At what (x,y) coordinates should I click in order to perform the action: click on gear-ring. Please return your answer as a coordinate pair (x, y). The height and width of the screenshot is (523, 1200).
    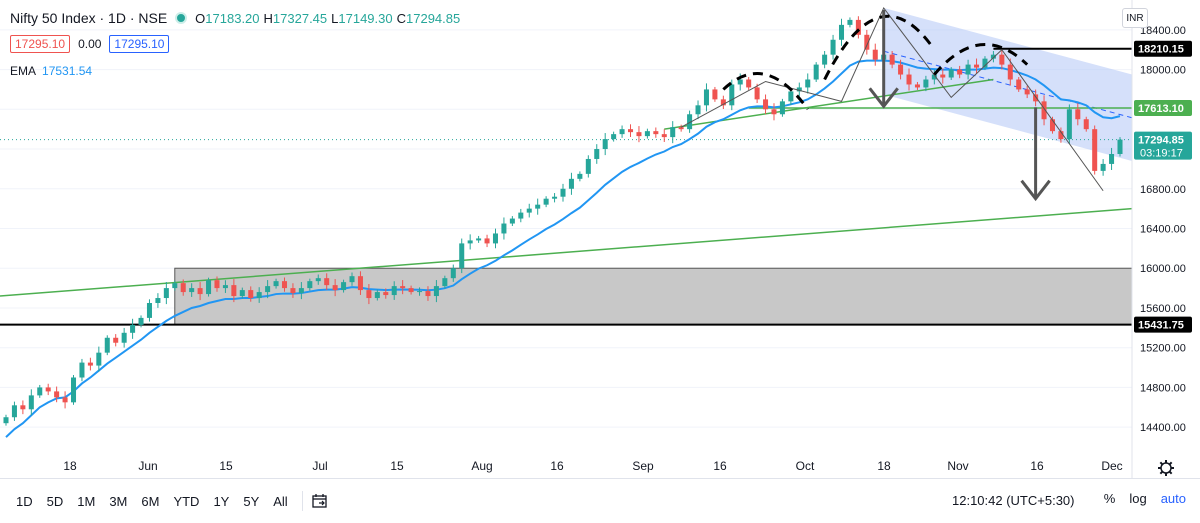
    Looking at the image, I should click on (1166, 468).